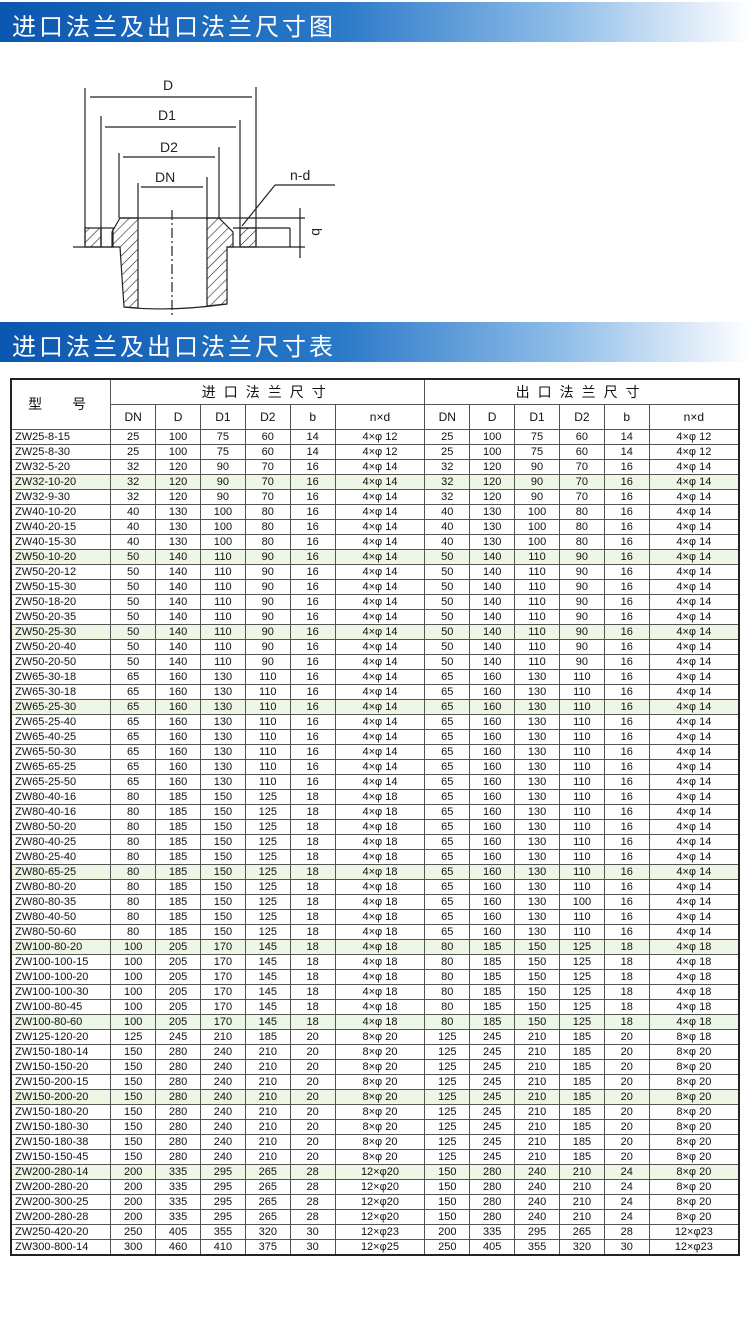 The height and width of the screenshot is (1320, 750). I want to click on value-cell: 170, so click(222, 977).